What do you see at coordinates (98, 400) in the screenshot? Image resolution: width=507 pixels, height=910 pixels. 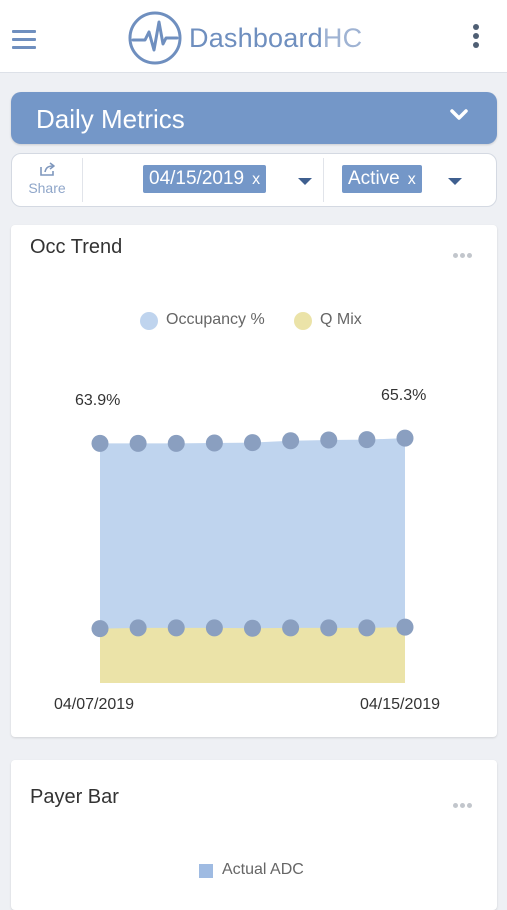 I see `data-label-first: 63.9%` at bounding box center [98, 400].